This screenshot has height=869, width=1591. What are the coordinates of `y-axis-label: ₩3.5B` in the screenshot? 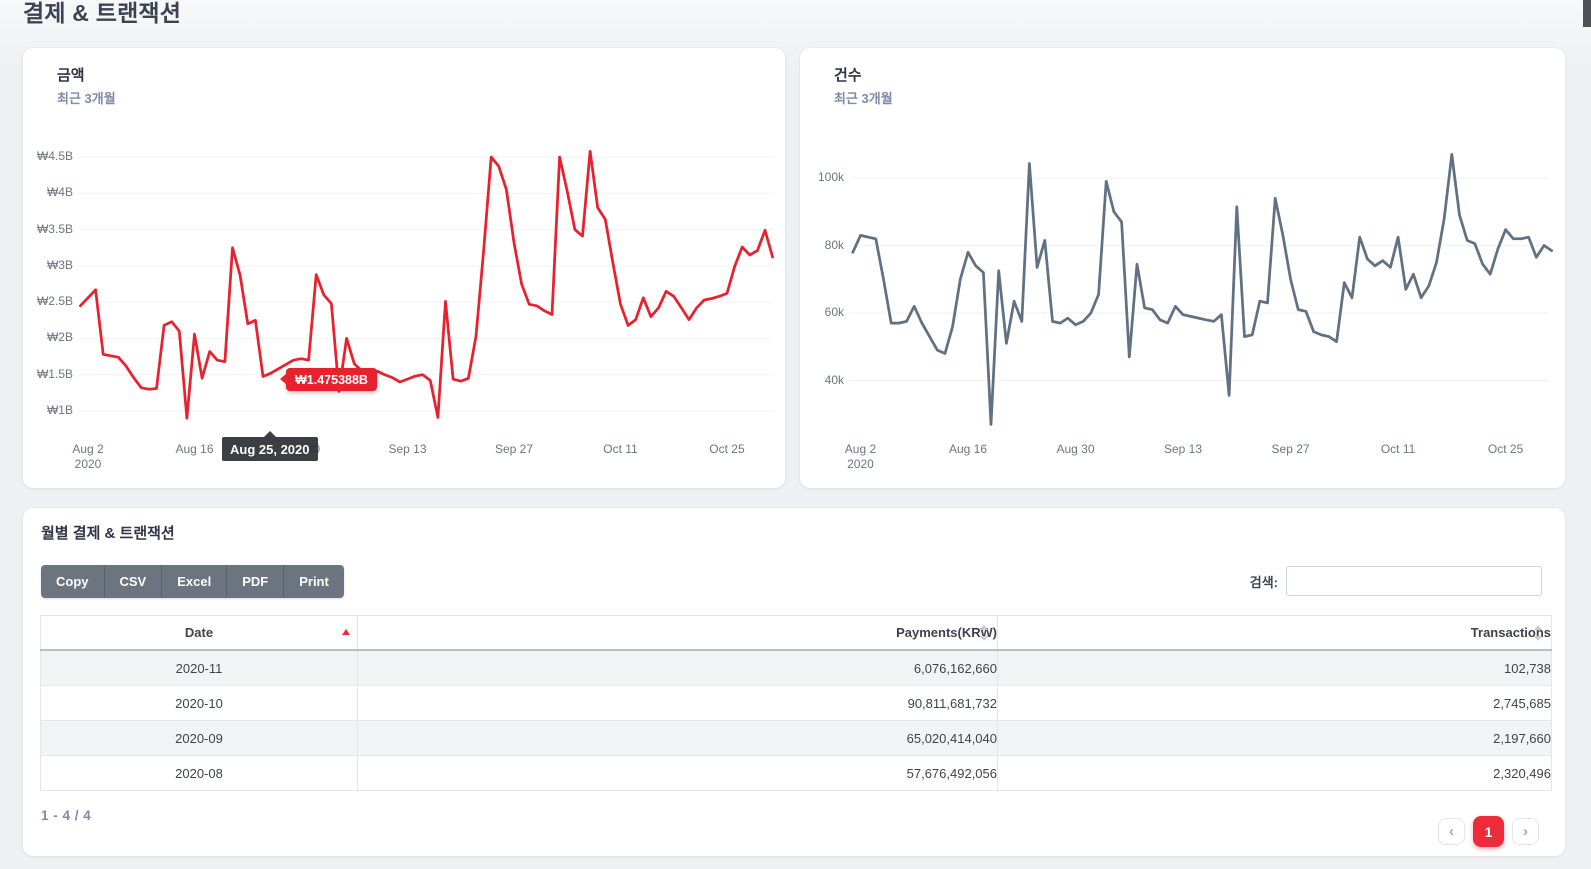 It's located at (54, 228).